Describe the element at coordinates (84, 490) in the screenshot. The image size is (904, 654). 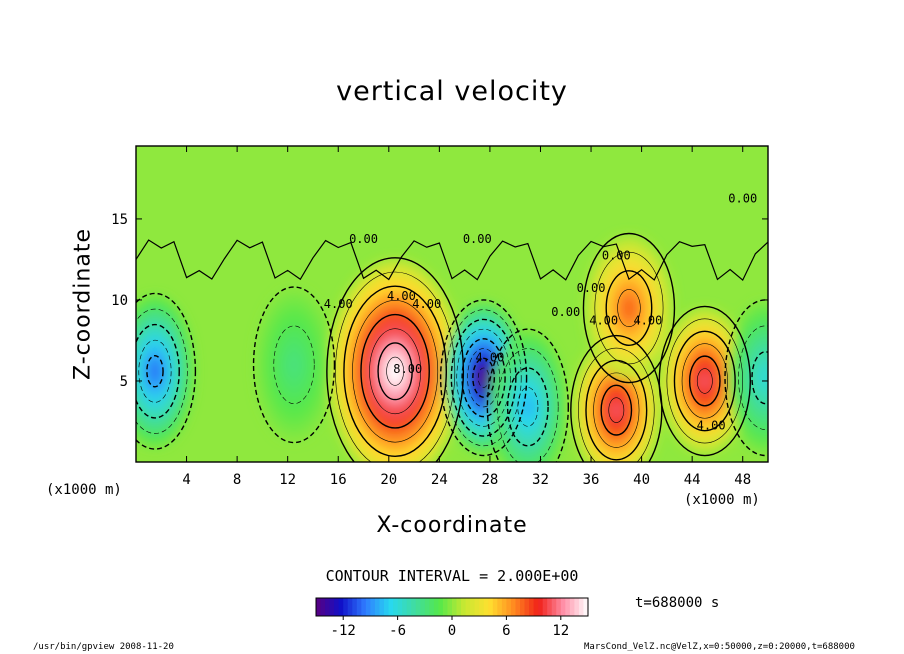
I see `x-unit-label-left: (x1000 m)` at that location.